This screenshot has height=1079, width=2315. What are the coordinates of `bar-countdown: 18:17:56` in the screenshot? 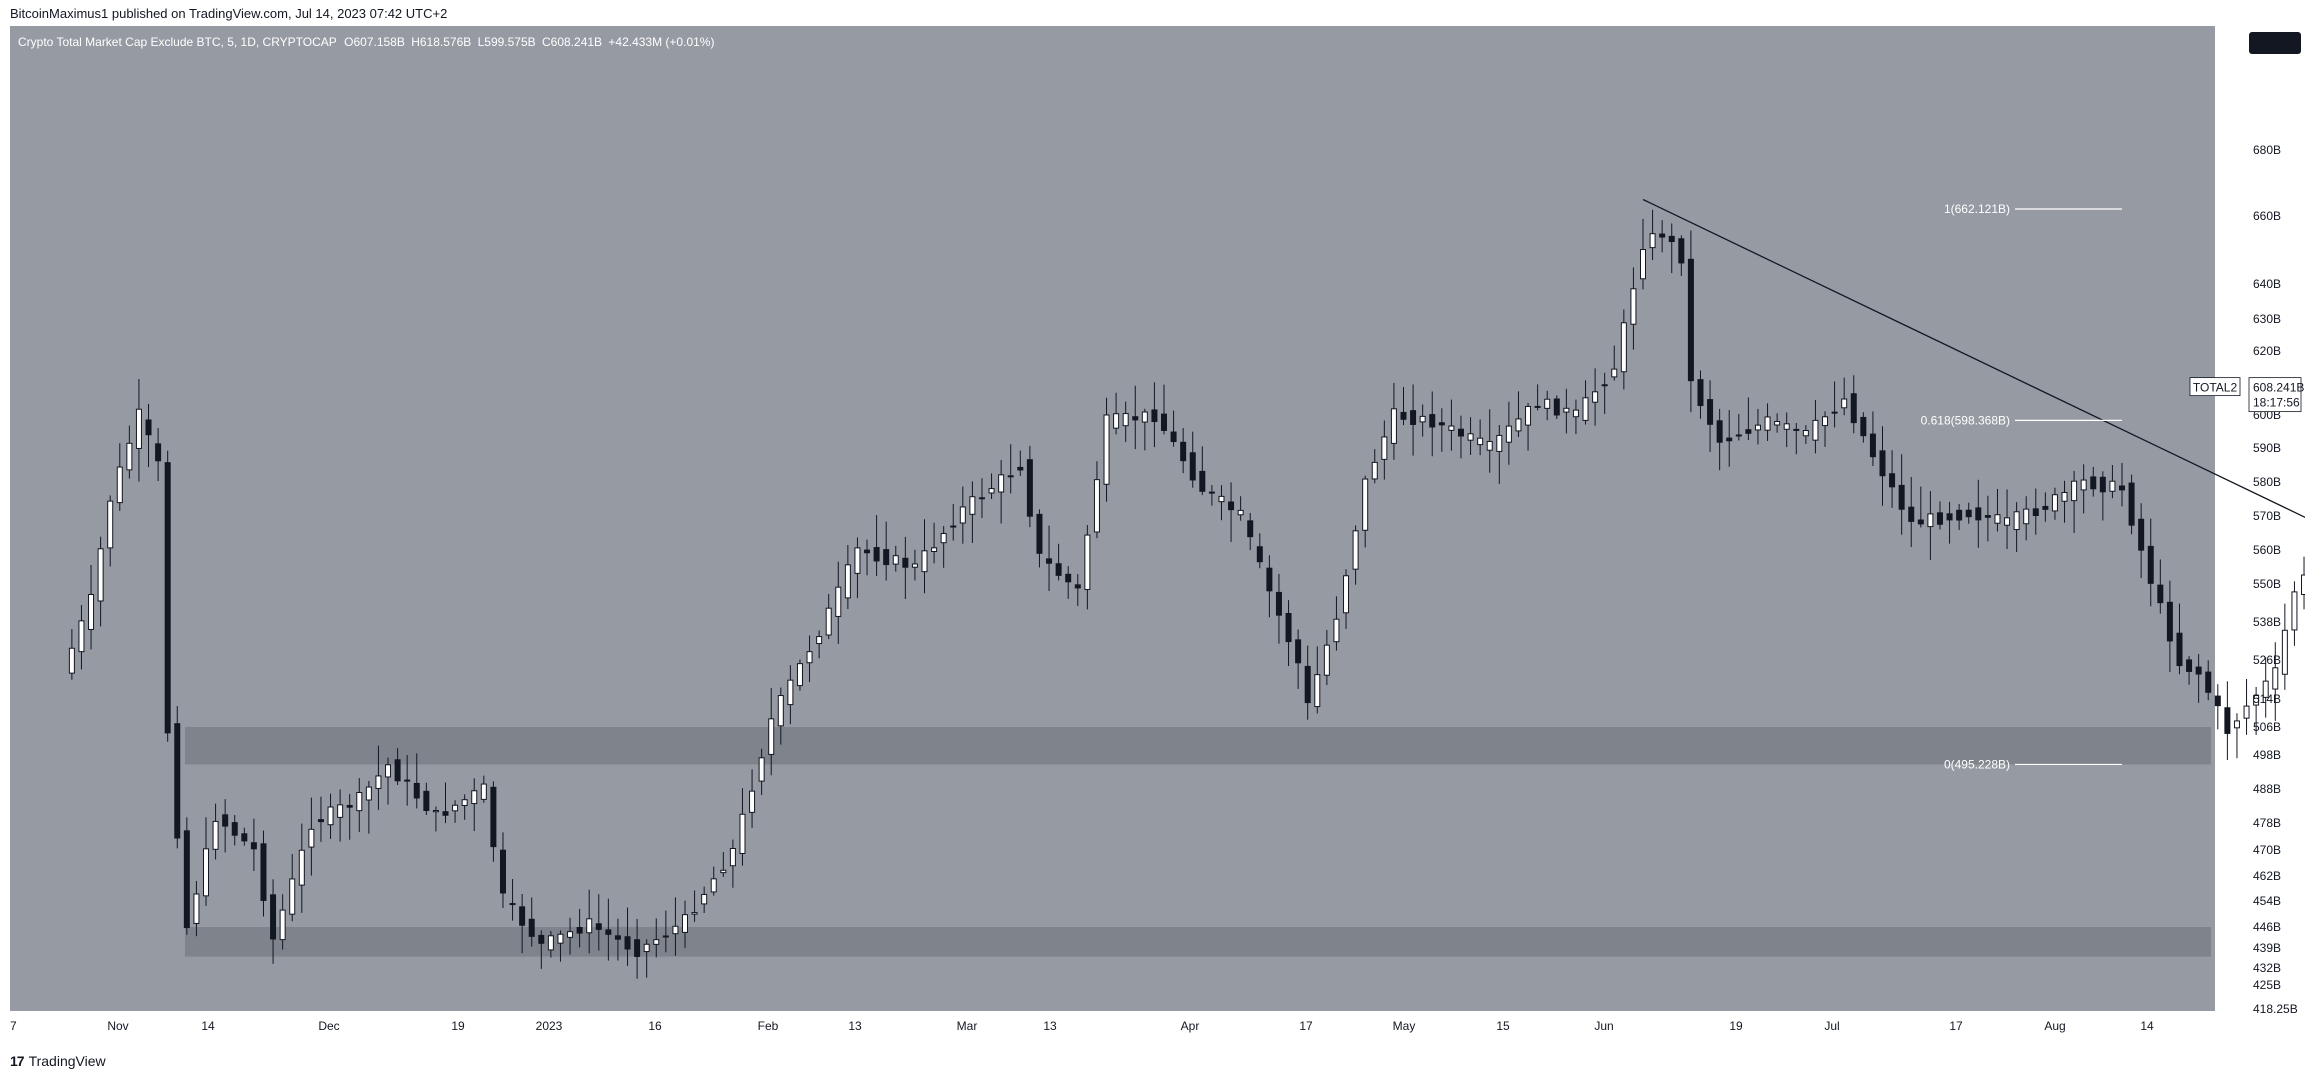 It's located at (2276, 403).